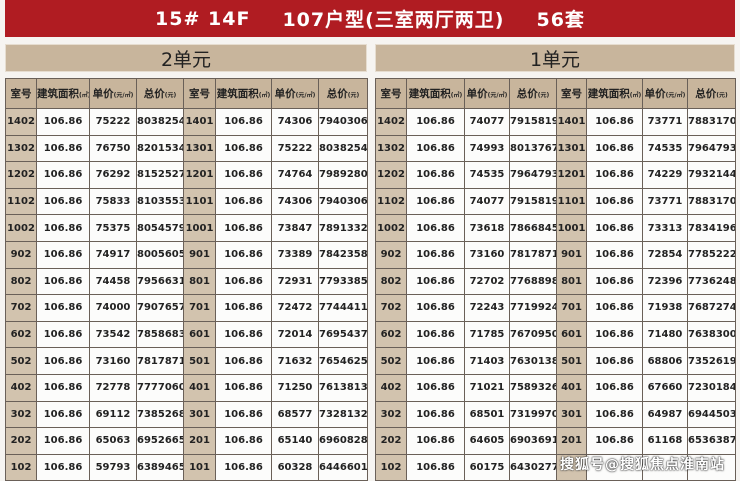 Image resolution: width=740 pixels, height=481 pixels. I want to click on cell-price: 73847, so click(295, 228).